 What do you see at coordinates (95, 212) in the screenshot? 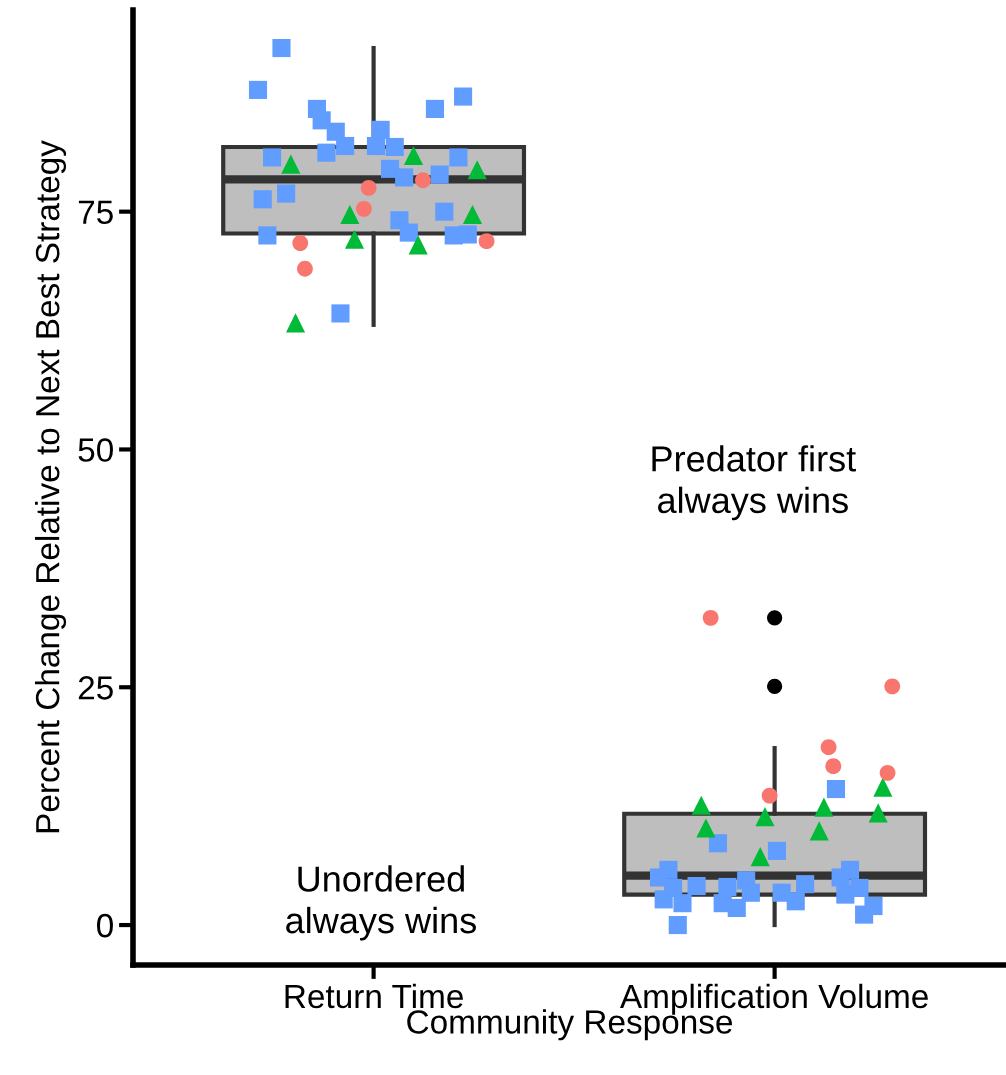
I see `y-tick-label: 75` at bounding box center [95, 212].